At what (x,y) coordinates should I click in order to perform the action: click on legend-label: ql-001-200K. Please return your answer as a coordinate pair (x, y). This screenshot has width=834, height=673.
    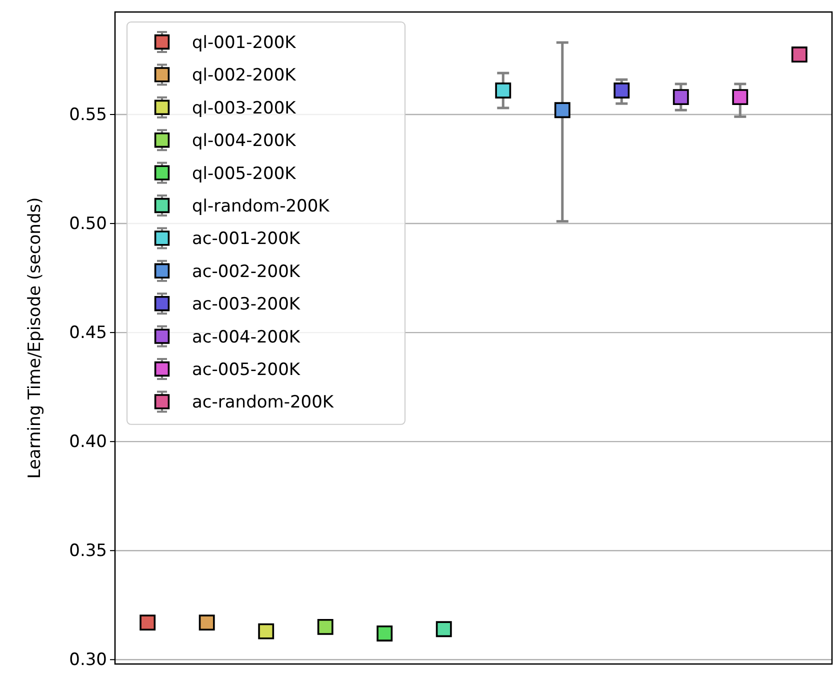
    Looking at the image, I should click on (244, 42).